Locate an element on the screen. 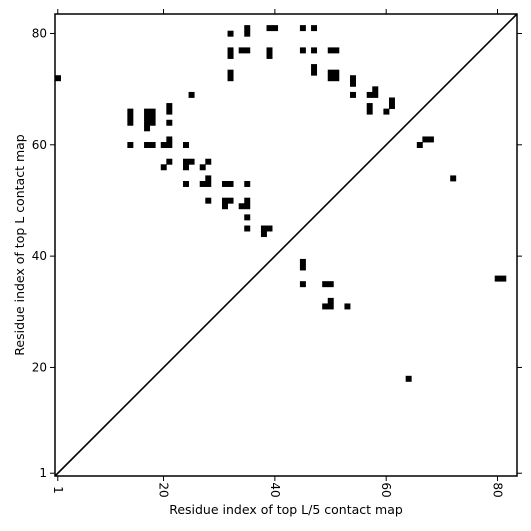 The height and width of the screenshot is (531, 531). x-tick-label: 80 is located at coordinates (498, 489).